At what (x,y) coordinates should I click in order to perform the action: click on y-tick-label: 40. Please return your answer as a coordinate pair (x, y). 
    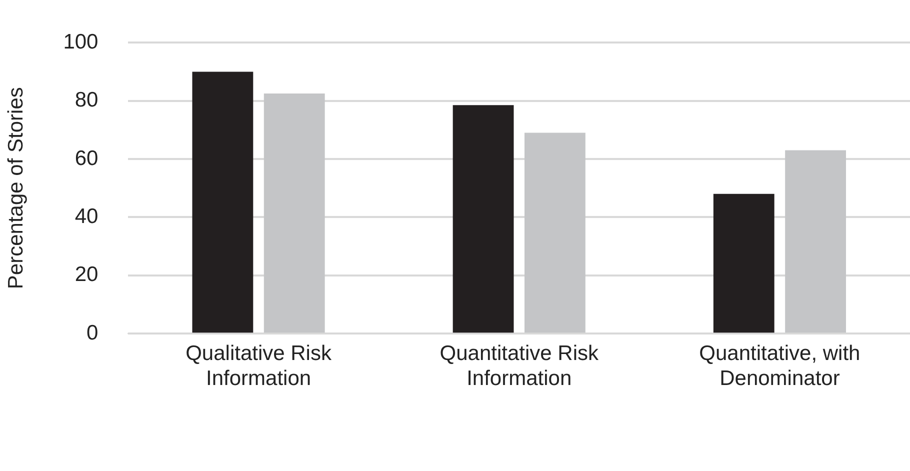
    Looking at the image, I should click on (86, 216).